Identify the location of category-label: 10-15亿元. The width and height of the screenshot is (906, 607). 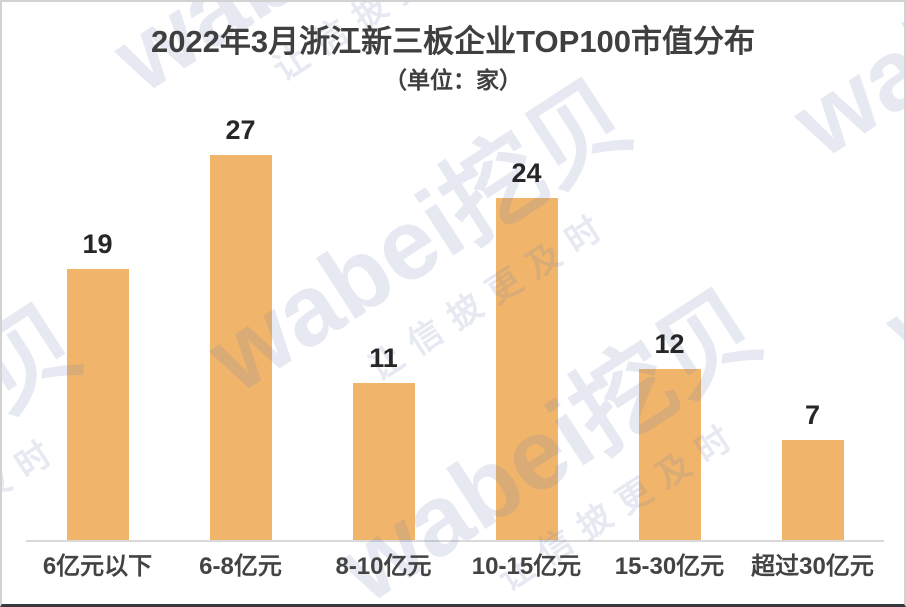
(526, 566).